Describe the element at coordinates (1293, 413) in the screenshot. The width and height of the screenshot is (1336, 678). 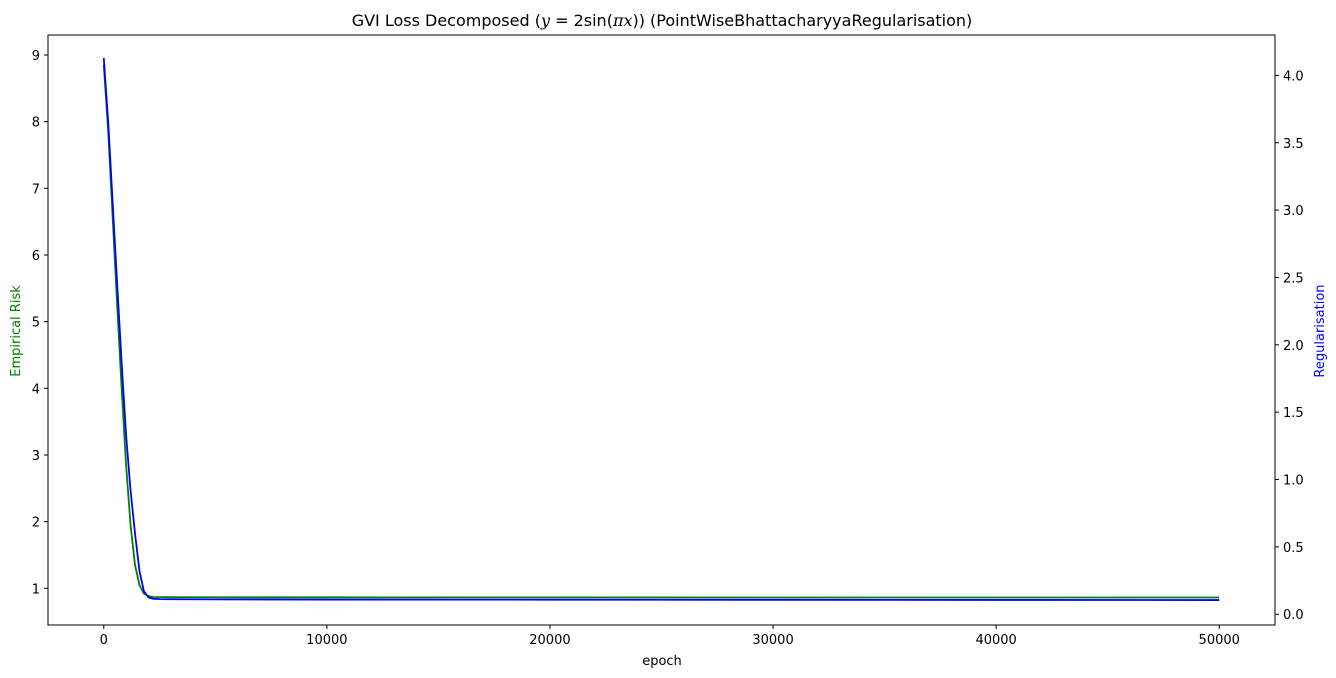
I see `y-right-tick-label: 1.5` at that location.